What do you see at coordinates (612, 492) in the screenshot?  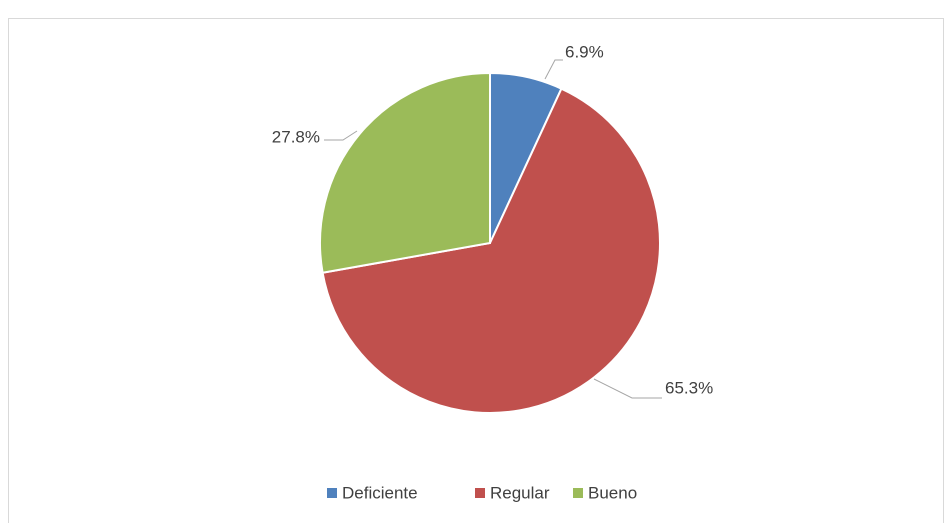 I see `legend-label: Bueno` at bounding box center [612, 492].